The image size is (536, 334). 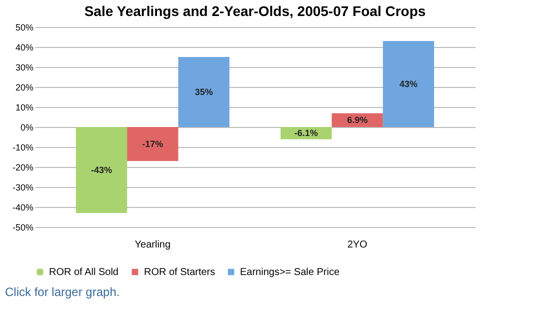 I want to click on data-label: -17%, so click(x=153, y=144).